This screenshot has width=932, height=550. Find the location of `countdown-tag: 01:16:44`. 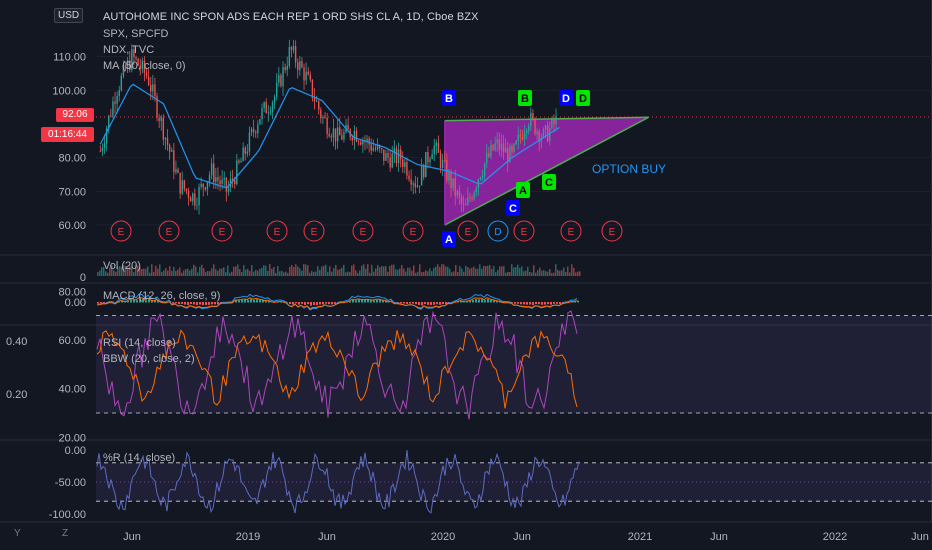

countdown-tag: 01:16:44 is located at coordinates (67, 134).